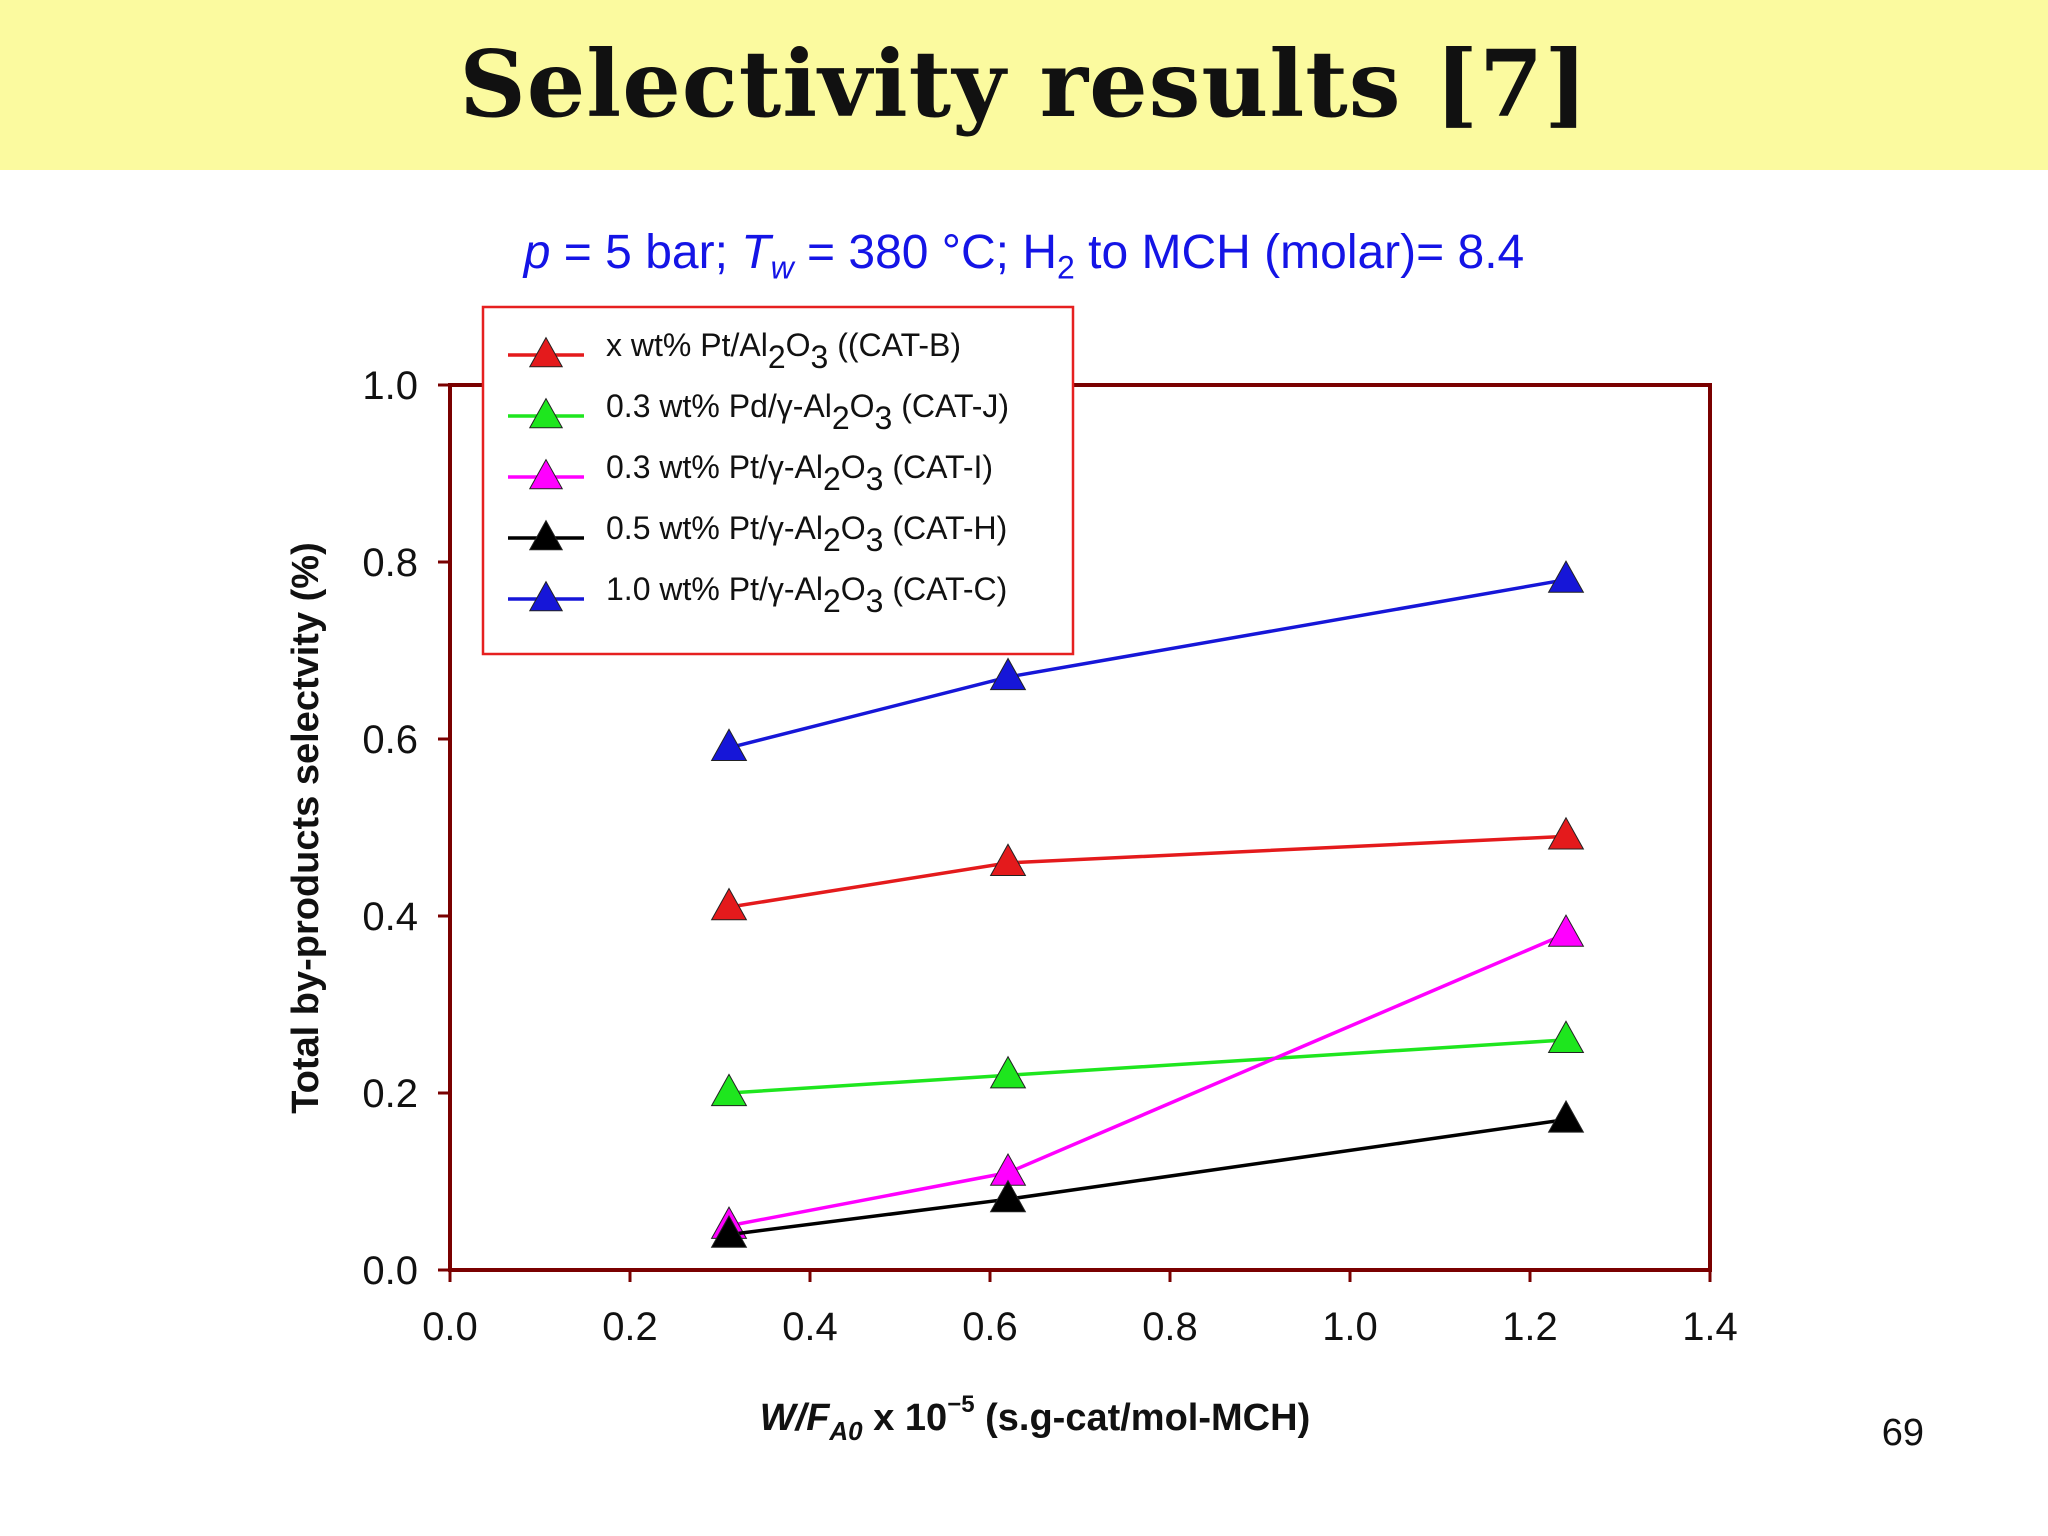  Describe the element at coordinates (390, 740) in the screenshot. I see `y-tick-label: 0.6` at that location.